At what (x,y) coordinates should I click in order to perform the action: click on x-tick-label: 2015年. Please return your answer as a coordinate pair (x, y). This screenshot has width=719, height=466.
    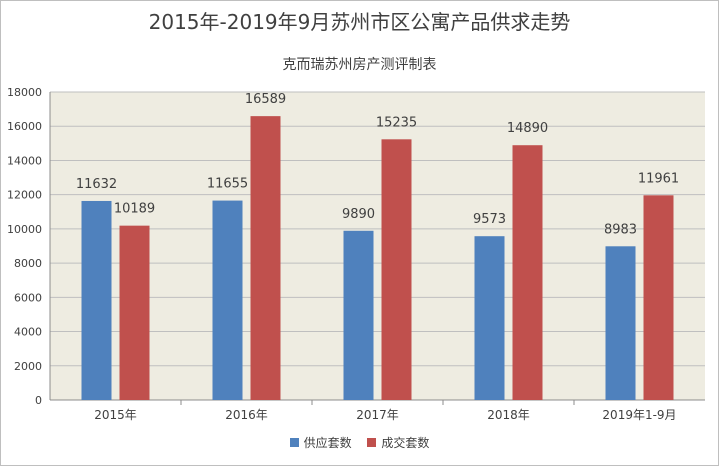
    Looking at the image, I should click on (115, 415).